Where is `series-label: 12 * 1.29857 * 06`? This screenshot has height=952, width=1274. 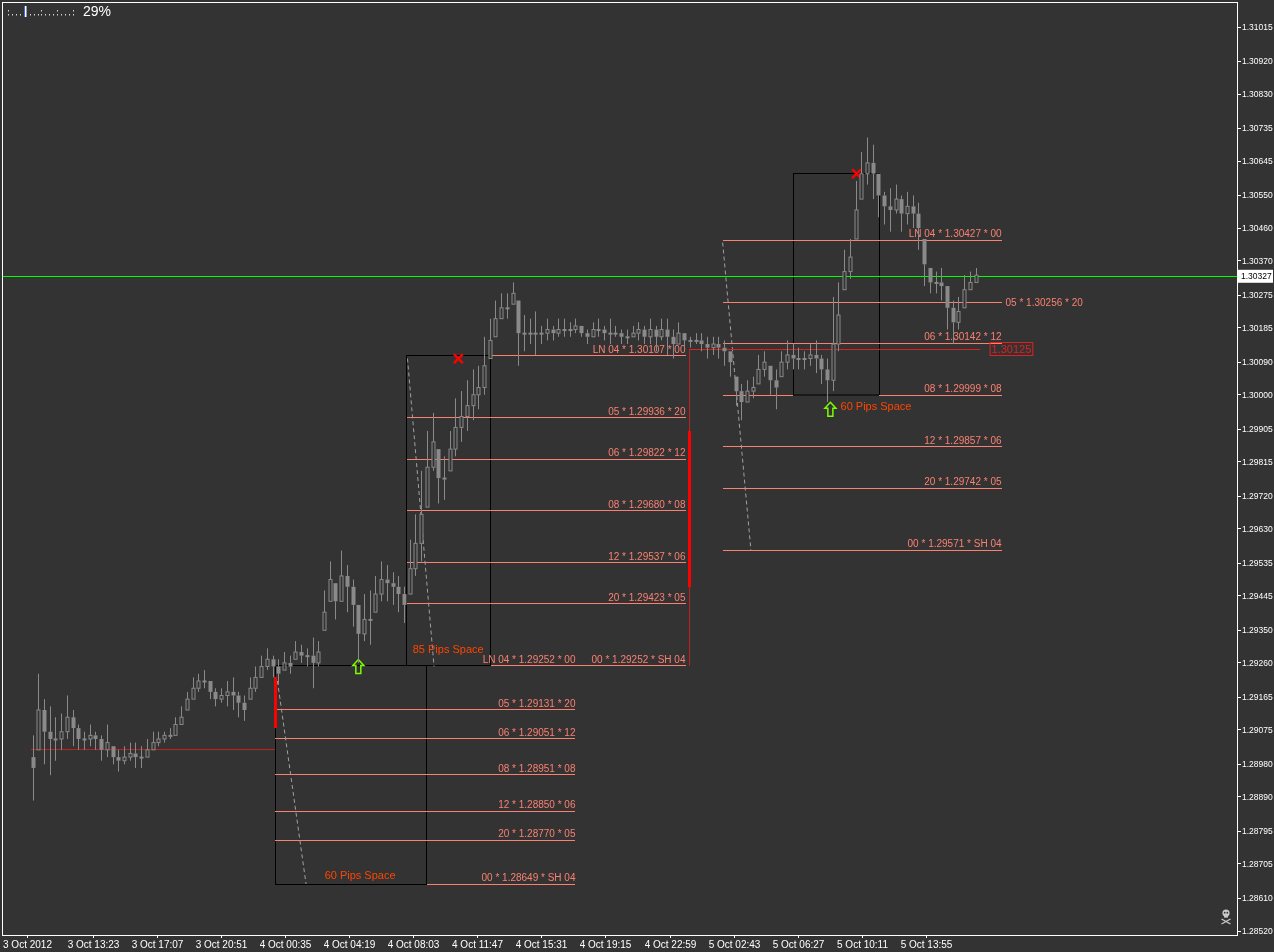 series-label: 12 * 1.29857 * 06 is located at coordinates (963, 440).